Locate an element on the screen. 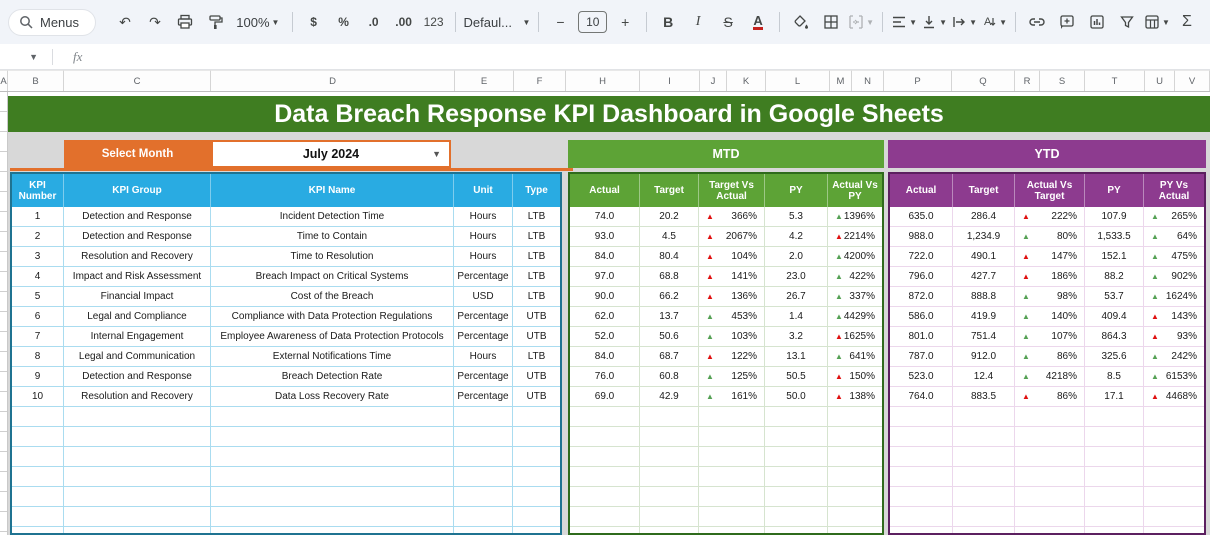 This screenshot has width=1210, height=535. cell: 912.0 is located at coordinates (984, 356).